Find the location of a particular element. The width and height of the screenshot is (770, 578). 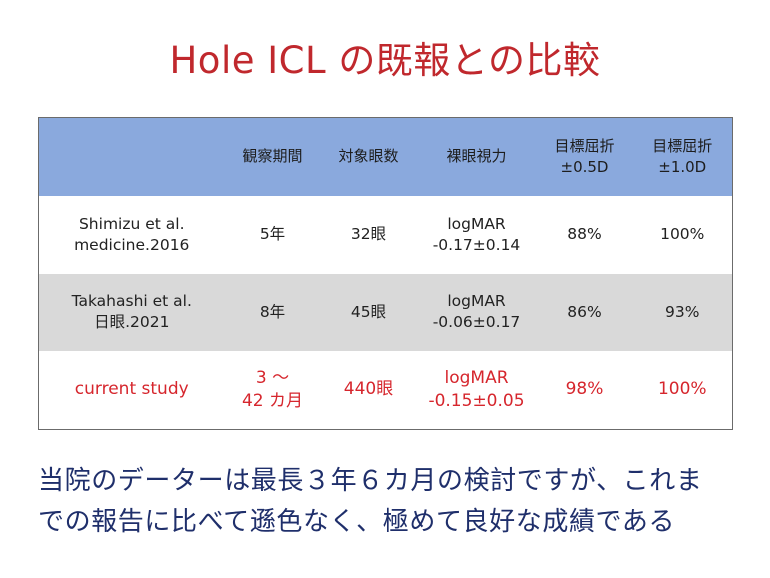

within-05d-cell: 86% is located at coordinates (584, 311).